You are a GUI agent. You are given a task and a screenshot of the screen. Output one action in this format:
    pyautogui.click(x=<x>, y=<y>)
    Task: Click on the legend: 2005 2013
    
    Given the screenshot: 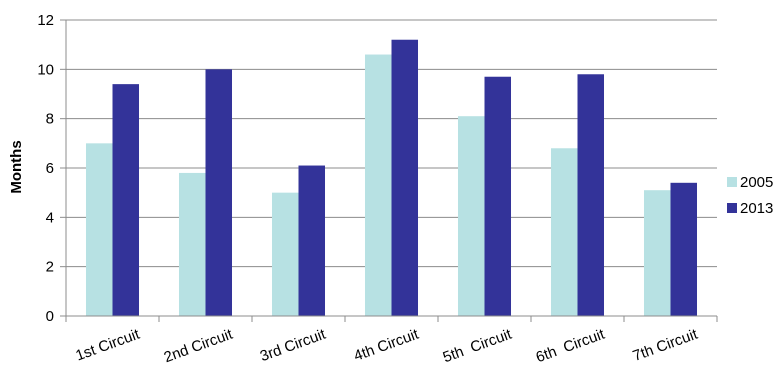 What is the action you would take?
    pyautogui.click(x=750, y=195)
    